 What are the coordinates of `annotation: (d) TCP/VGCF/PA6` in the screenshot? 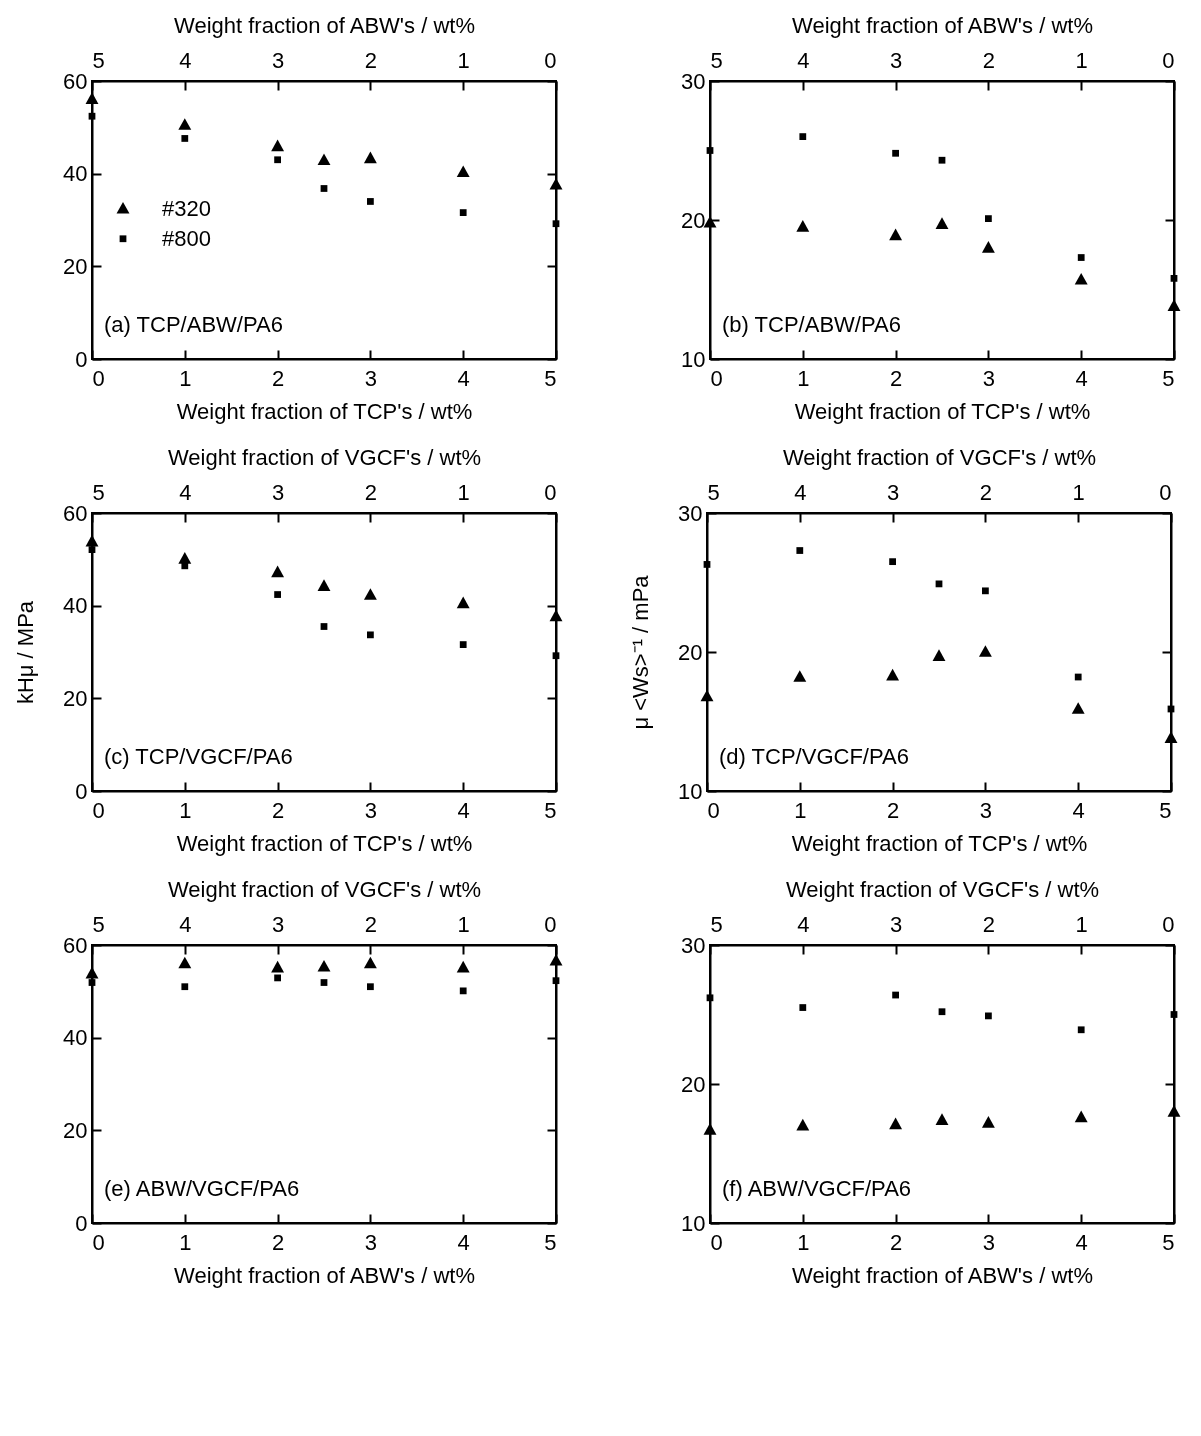 It's located at (814, 756).